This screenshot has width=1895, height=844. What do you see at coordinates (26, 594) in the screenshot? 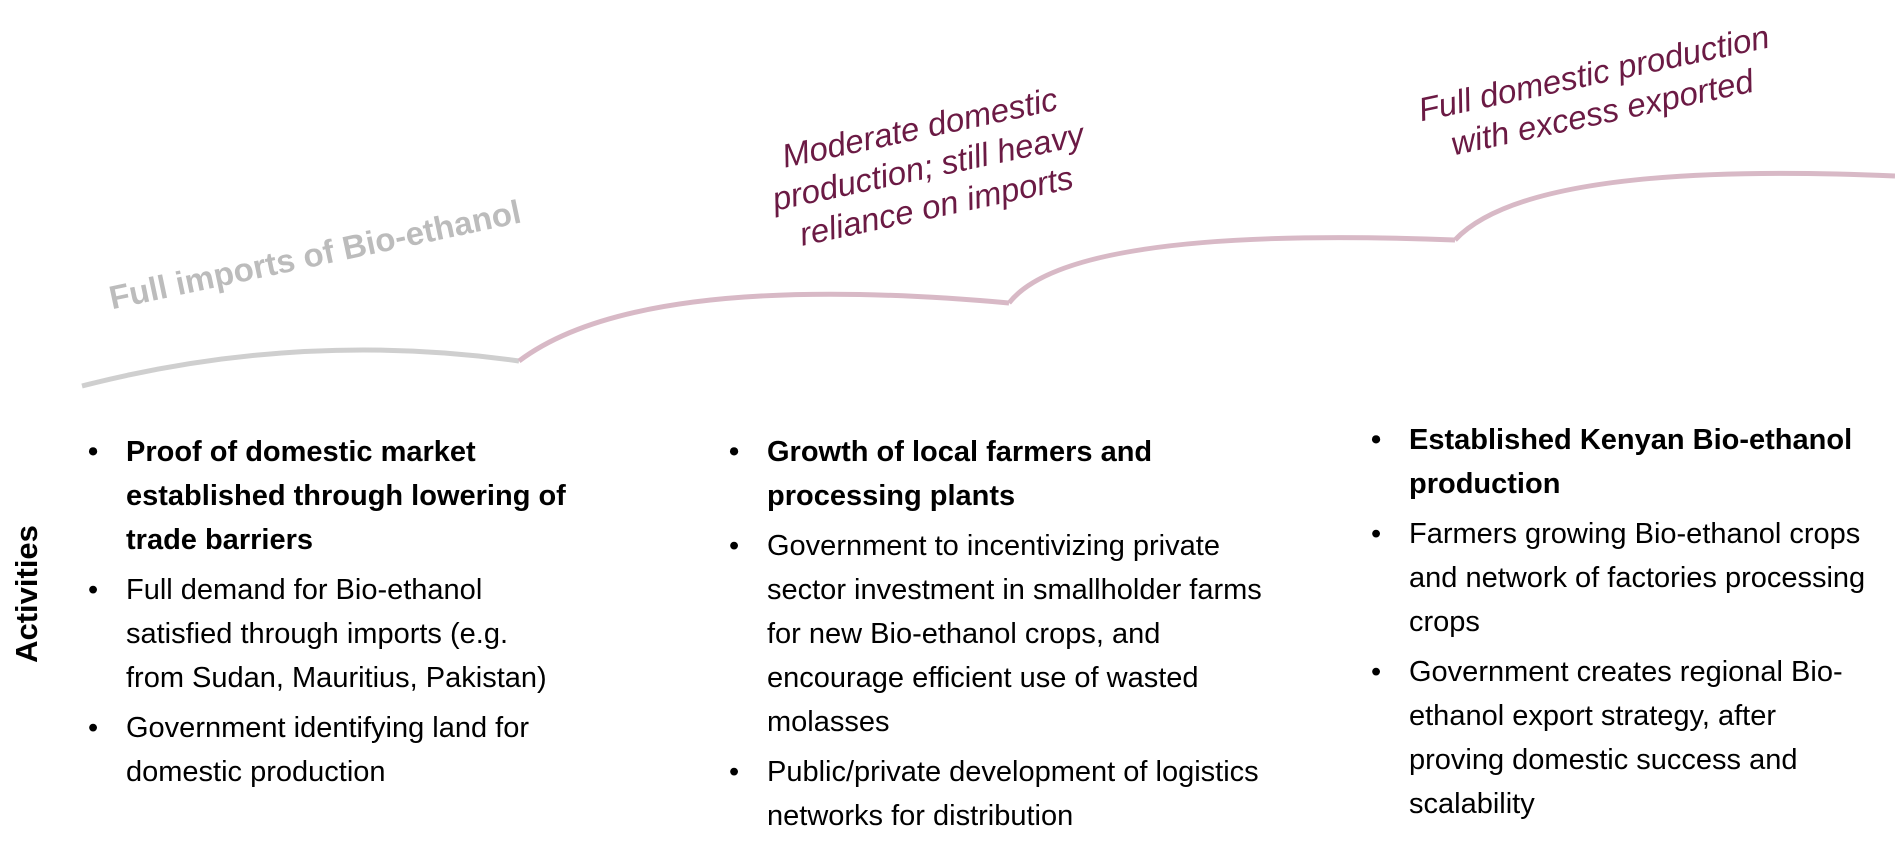
I see `side-label: Activities` at bounding box center [26, 594].